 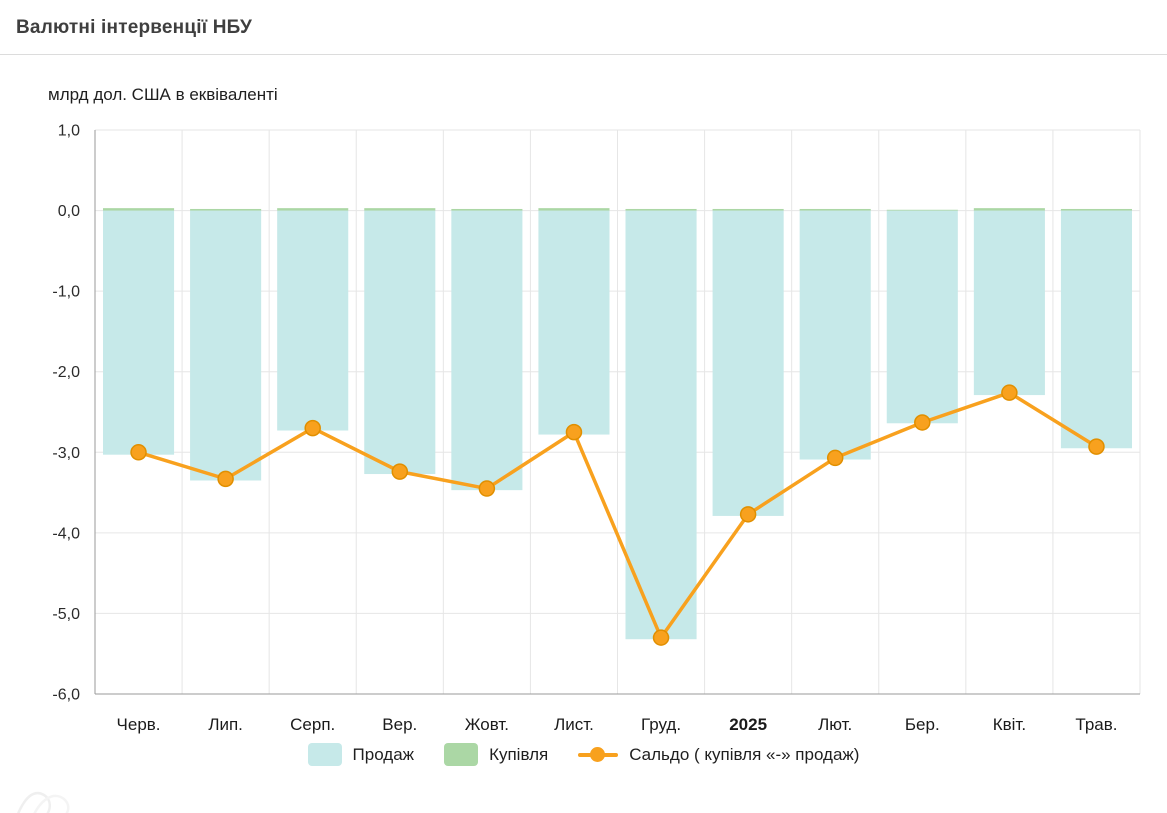 I want to click on svg-text: Лип., so click(x=225, y=724).